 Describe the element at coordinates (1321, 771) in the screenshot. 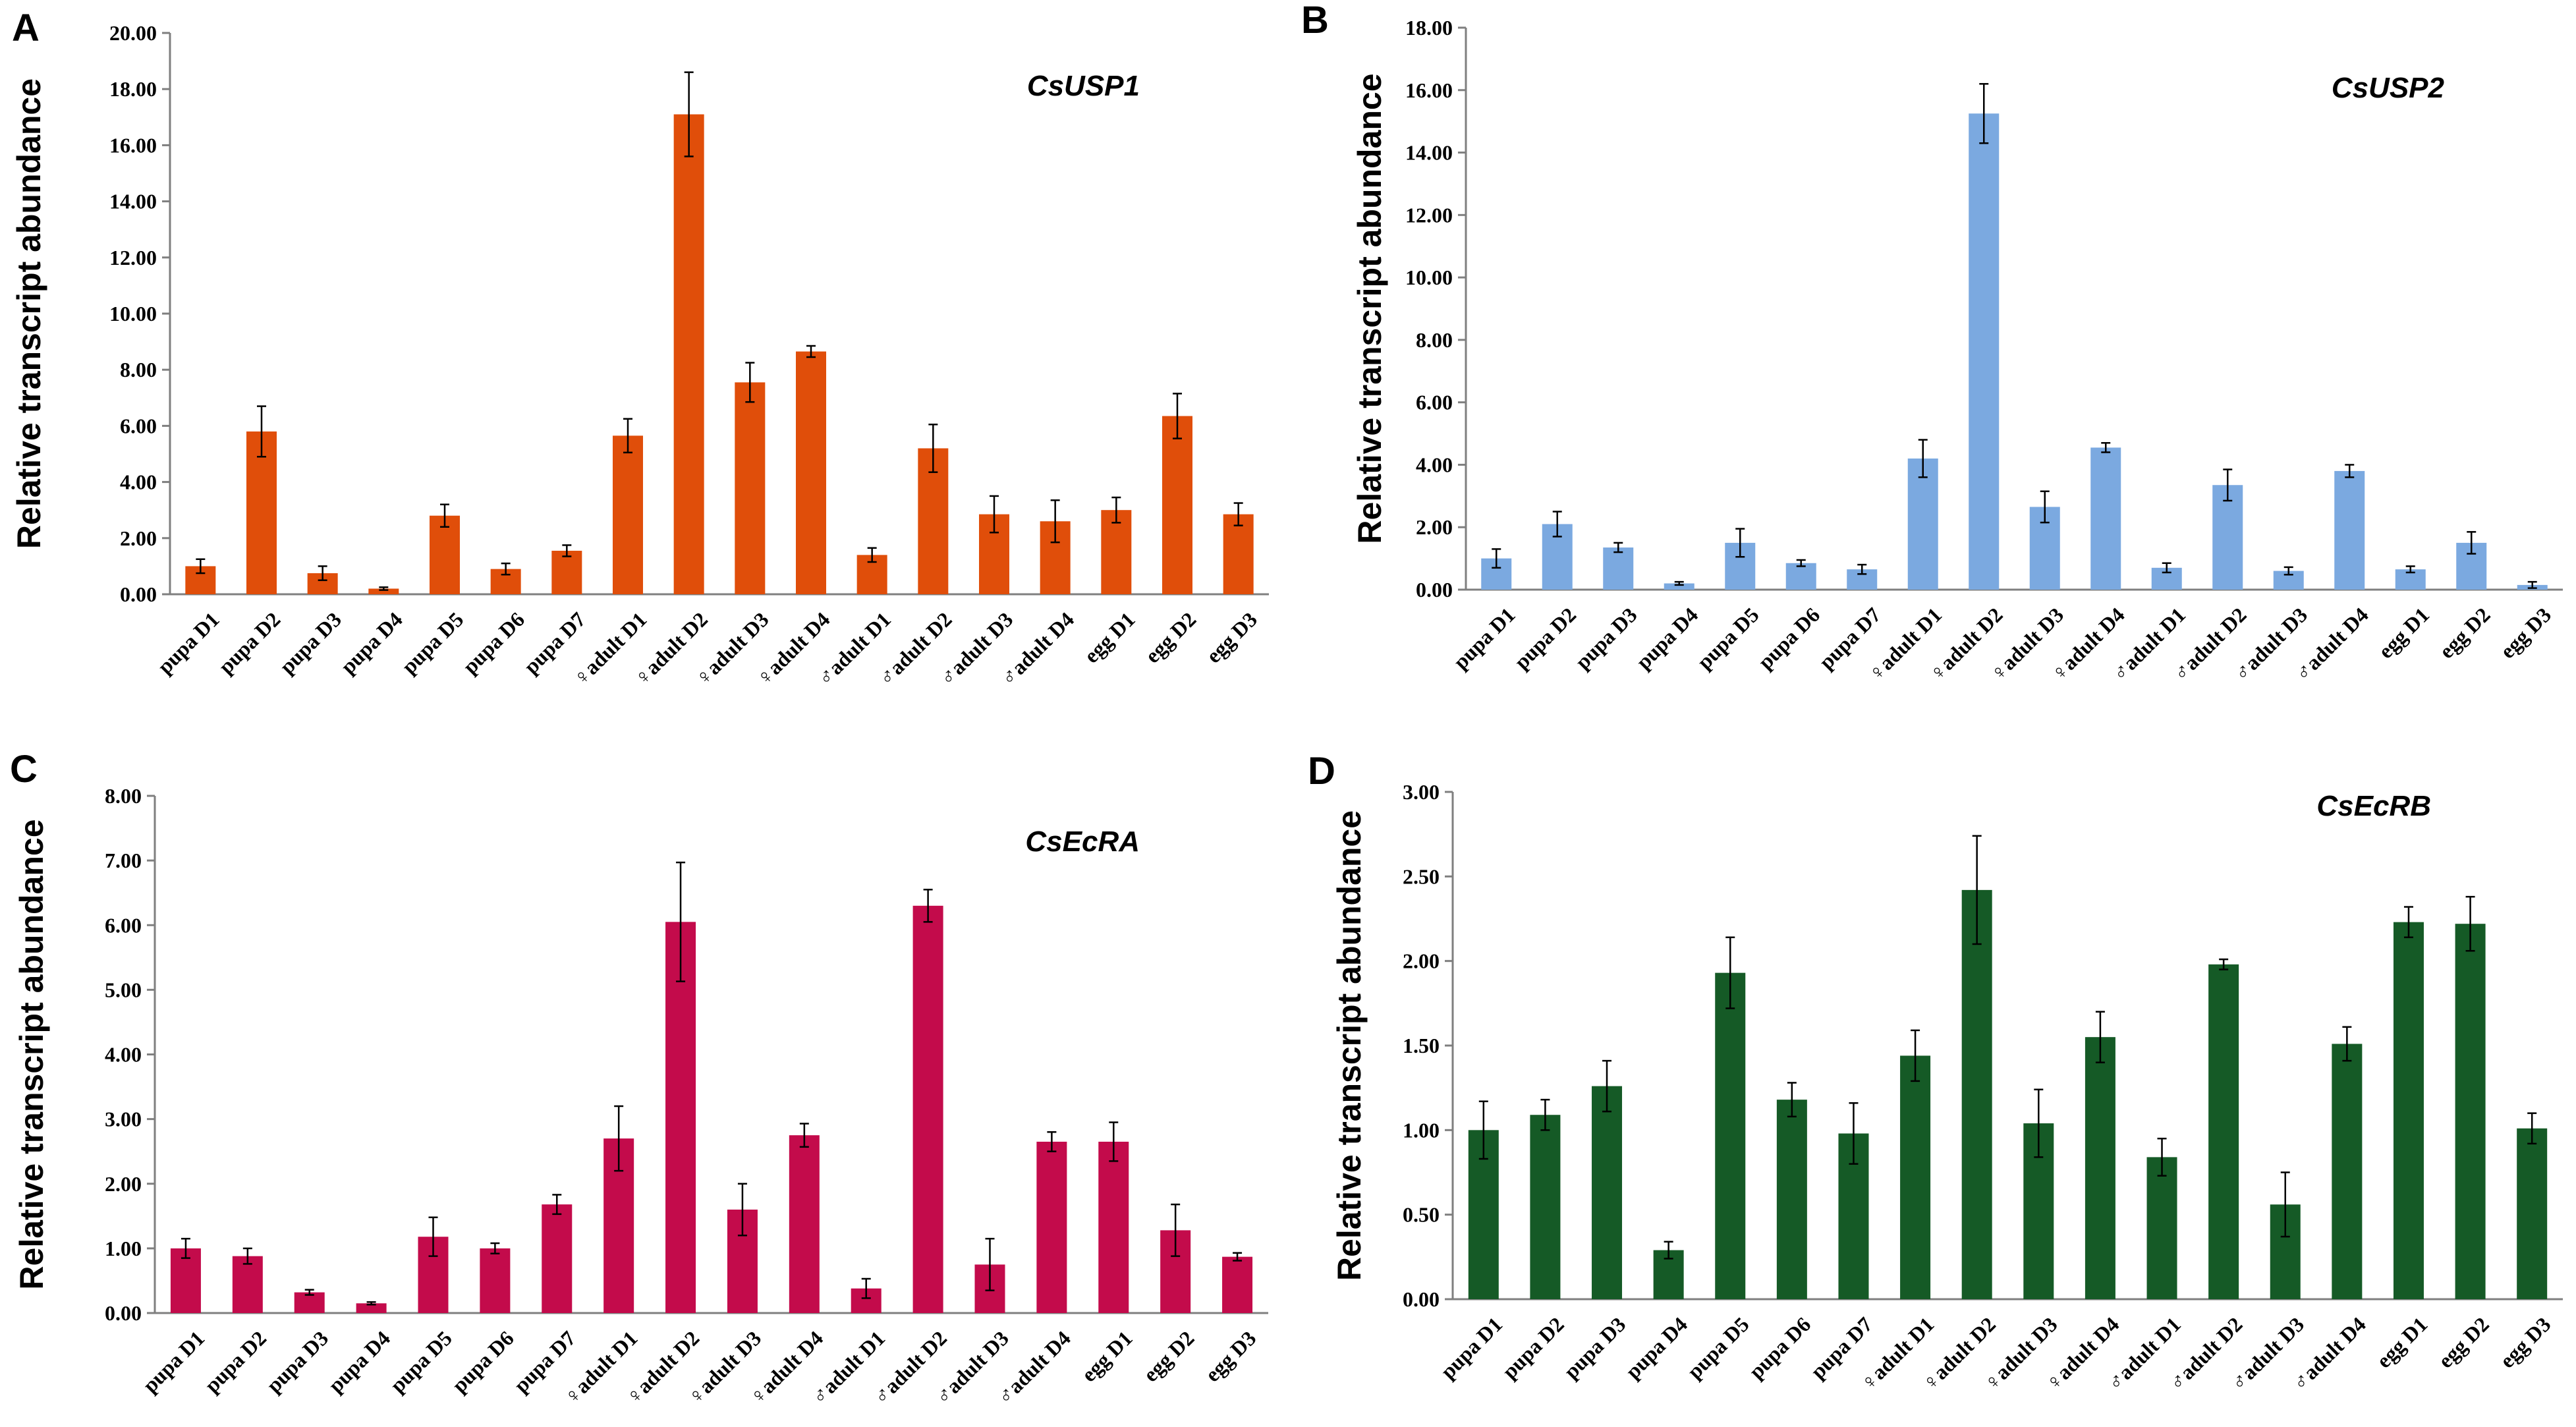

I see `panel-letter: D` at that location.